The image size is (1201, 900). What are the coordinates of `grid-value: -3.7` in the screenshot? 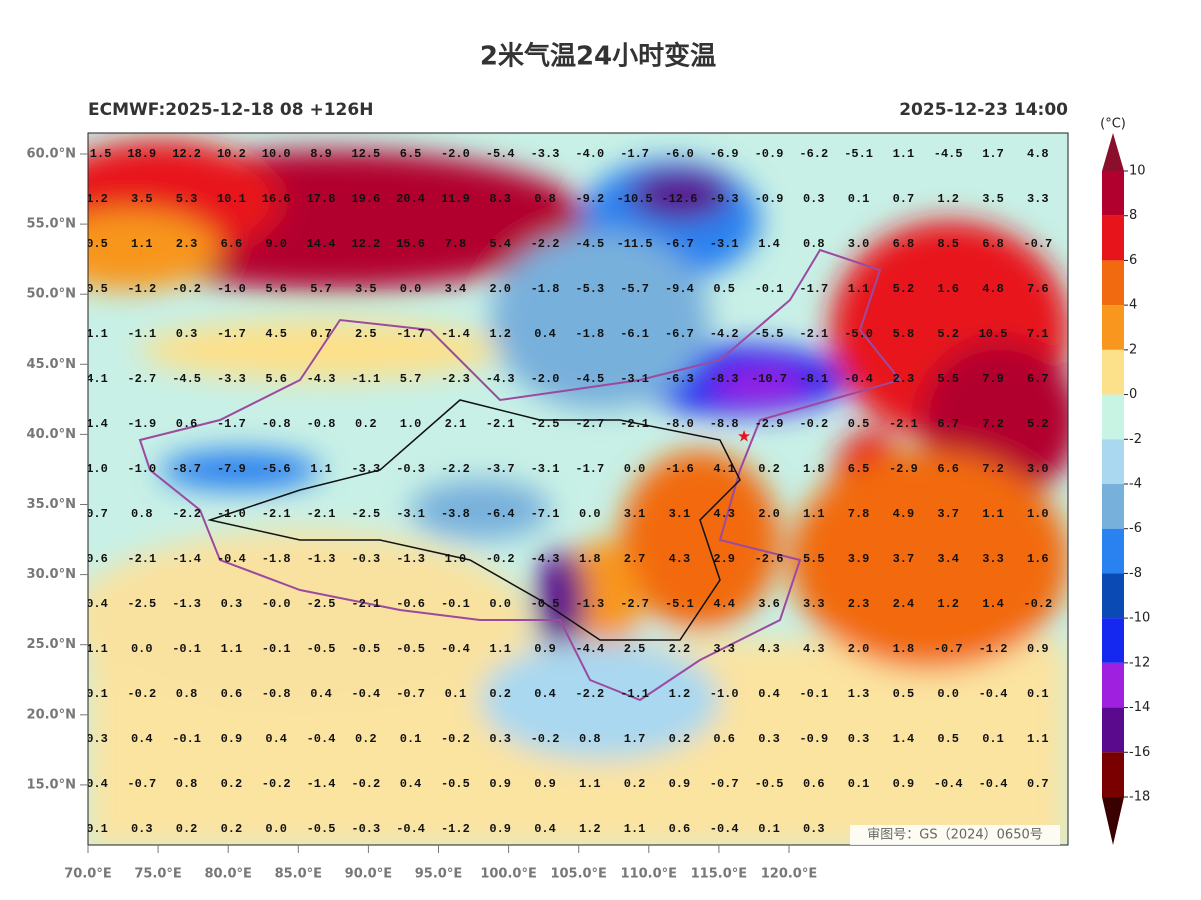 It's located at (500, 469).